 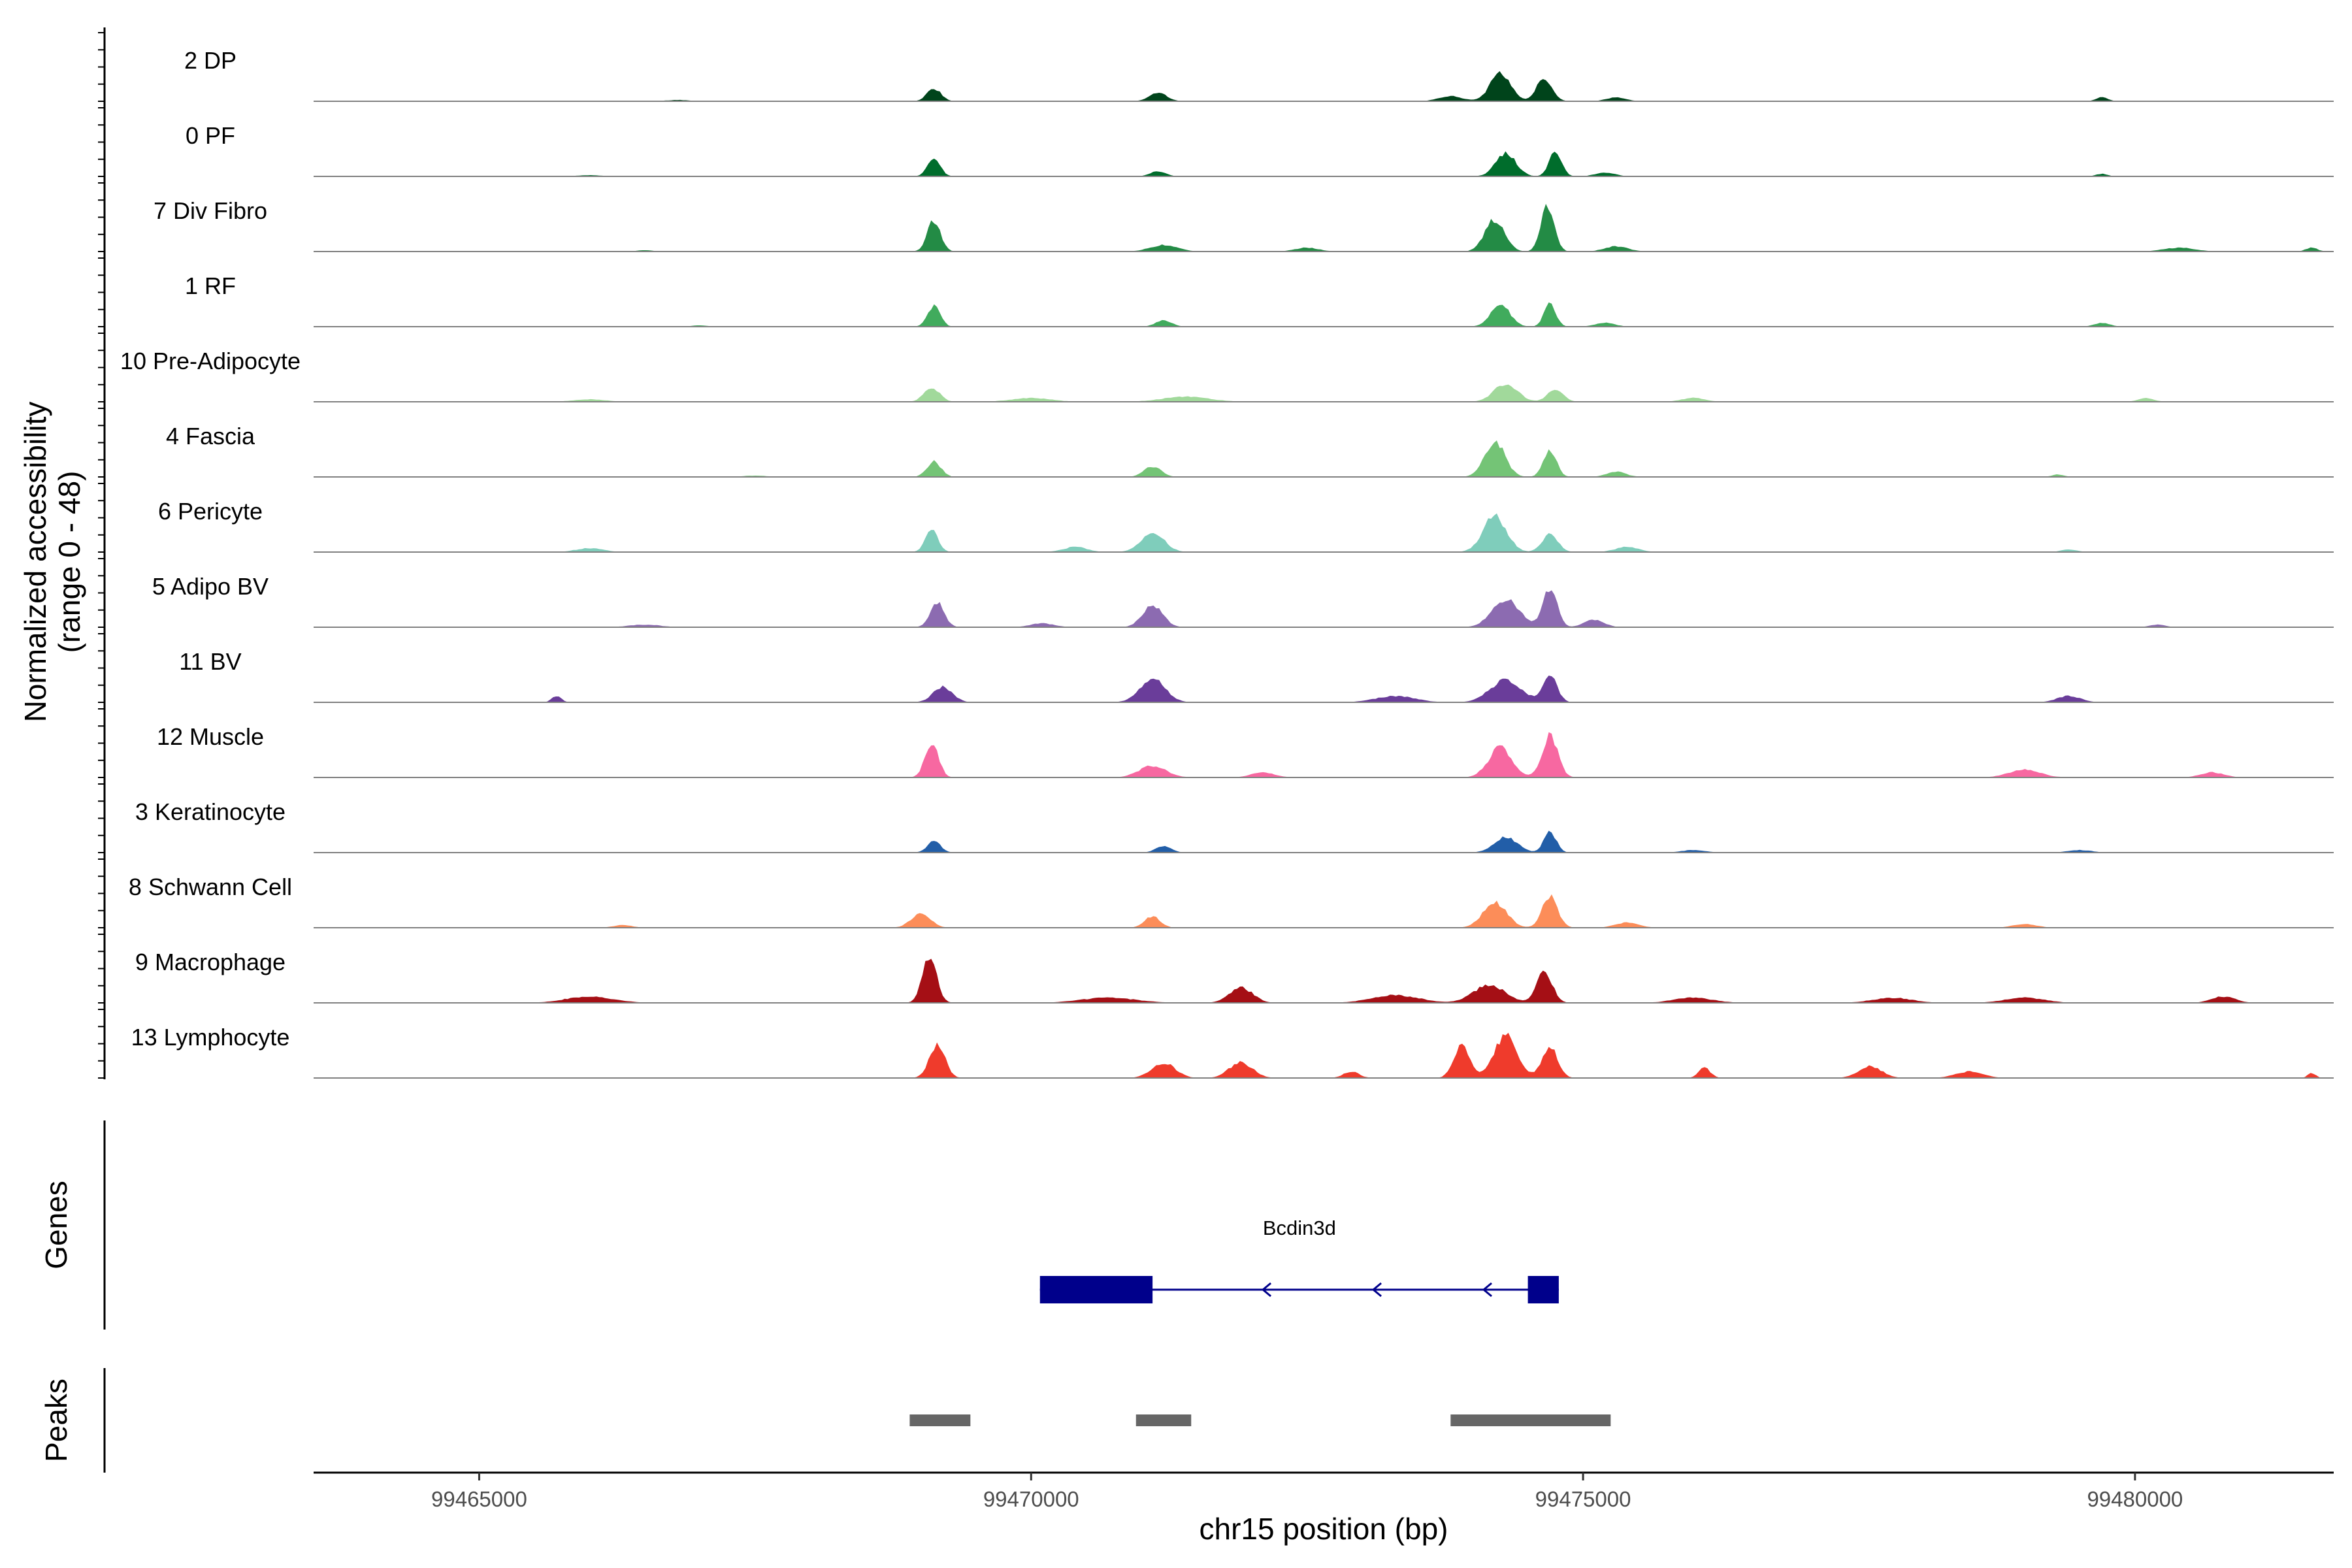 I want to click on track-label-5-adipo-bv: 5 Adipo BV, so click(x=210, y=586).